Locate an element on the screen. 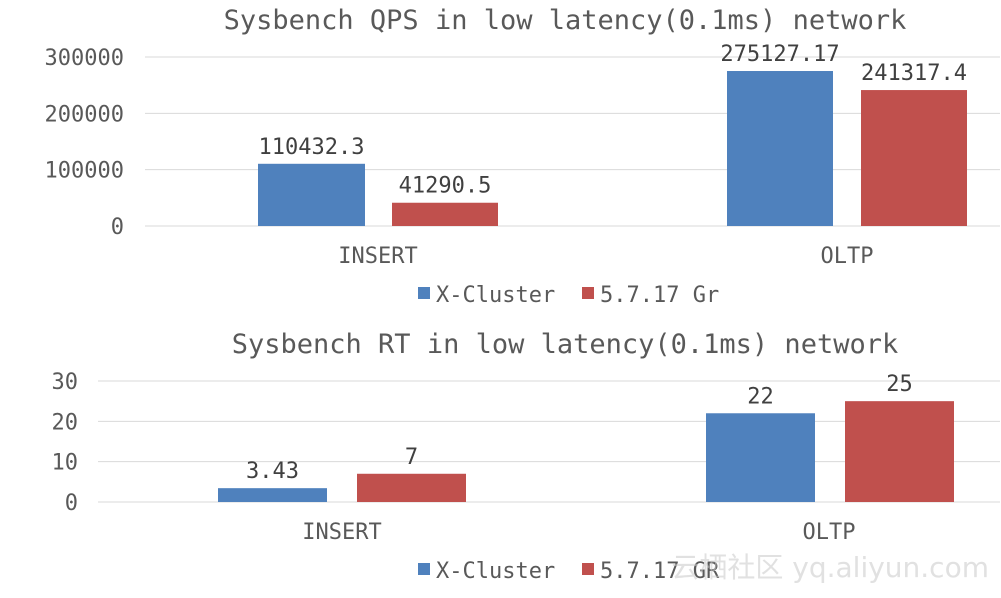 This screenshot has height=598, width=1001. qps-legend-label-x-cluster: X-Cluster is located at coordinates (495, 295).